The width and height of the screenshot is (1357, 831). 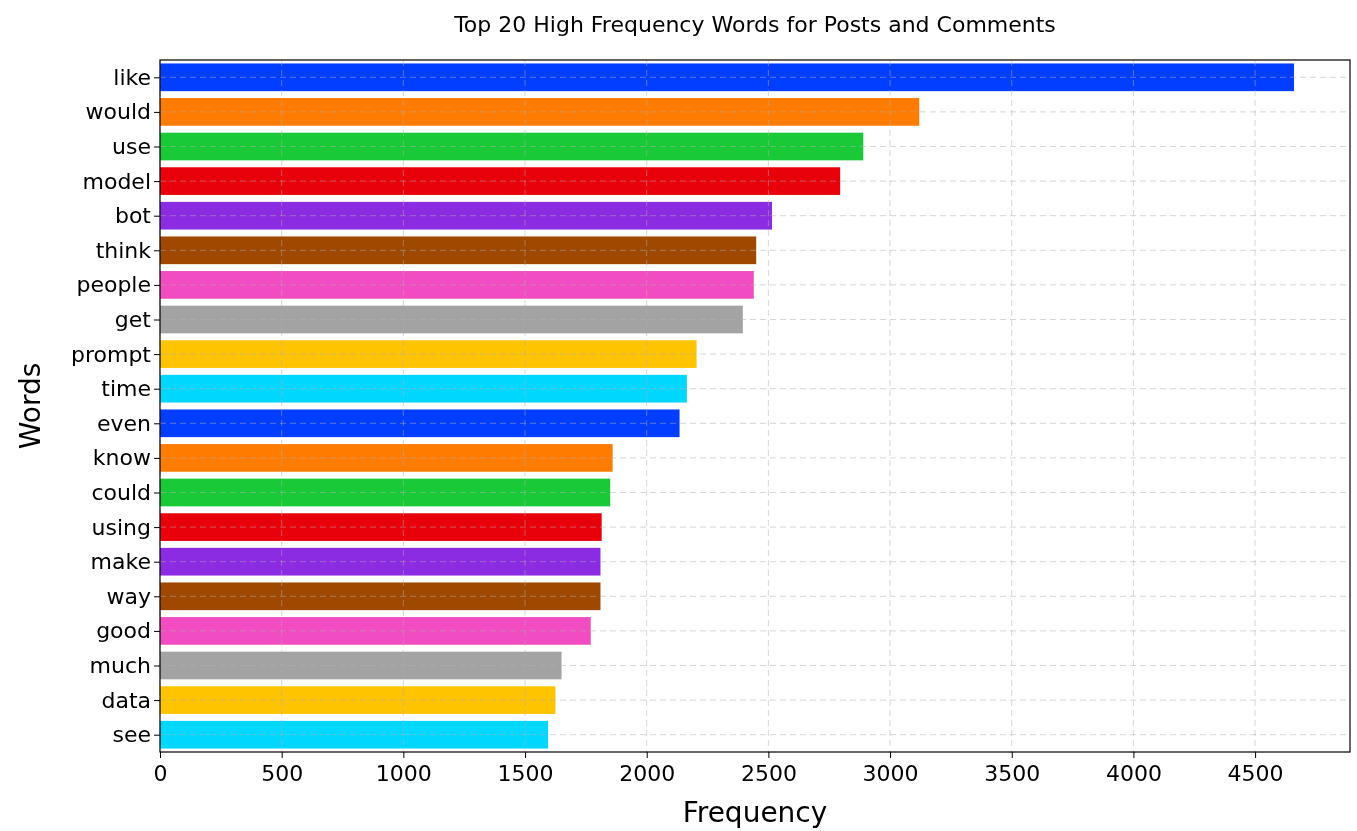 What do you see at coordinates (121, 458) in the screenshot?
I see `y-tick-label: know` at bounding box center [121, 458].